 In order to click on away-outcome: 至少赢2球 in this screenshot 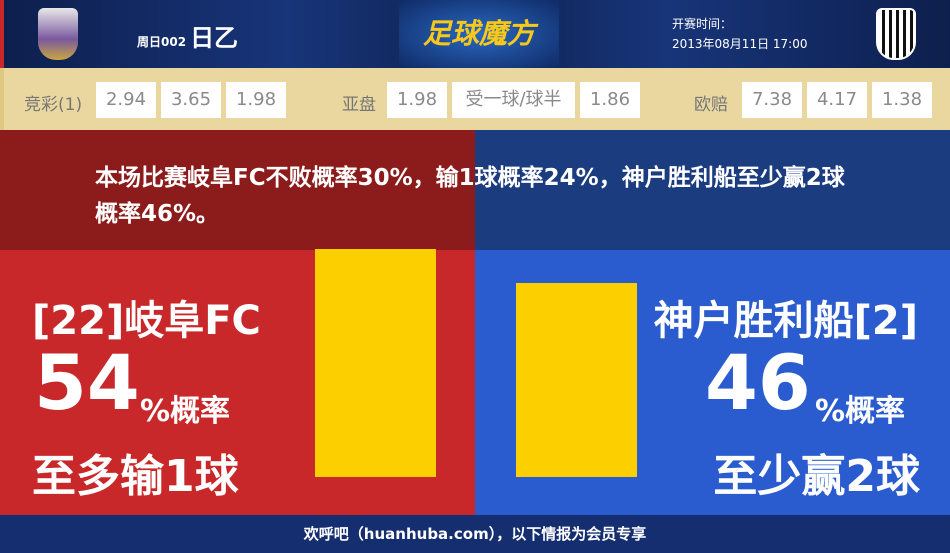, I will do `click(816, 476)`.